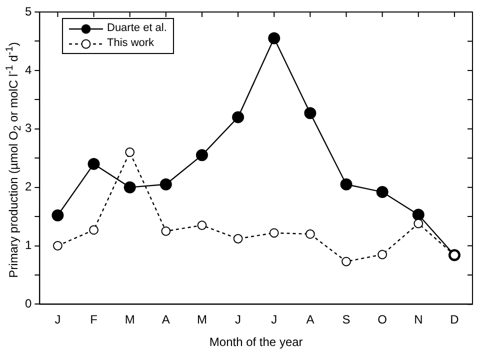  What do you see at coordinates (94, 319) in the screenshot?
I see `x-tick-label: F` at bounding box center [94, 319].